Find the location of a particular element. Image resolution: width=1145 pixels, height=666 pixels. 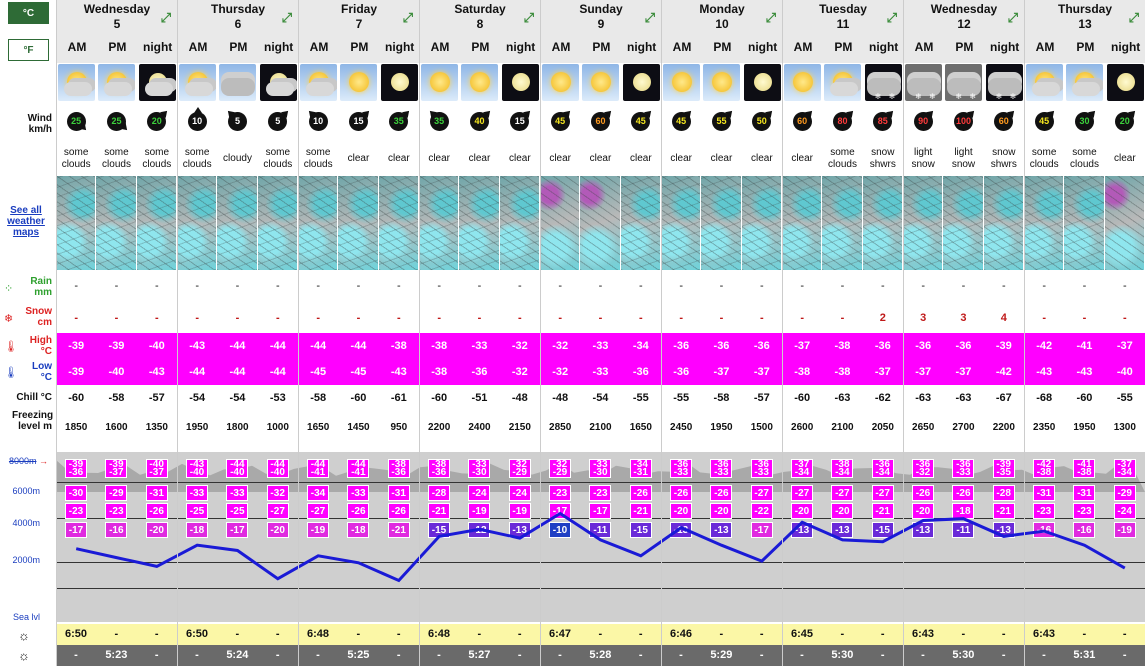

high-temp-value: -33 is located at coordinates (600, 346).